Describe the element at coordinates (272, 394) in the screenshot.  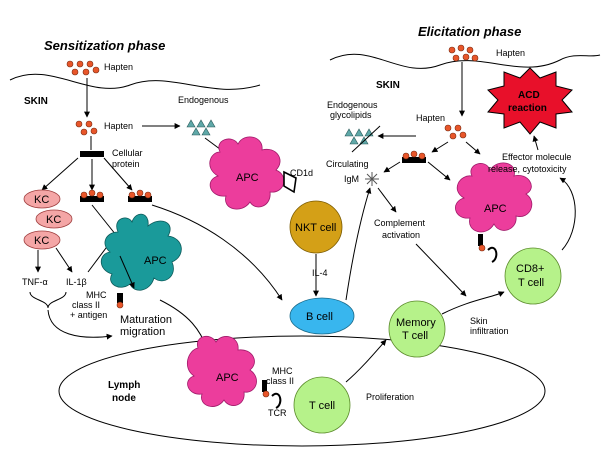
I see `mhc-tcr-receptor` at that location.